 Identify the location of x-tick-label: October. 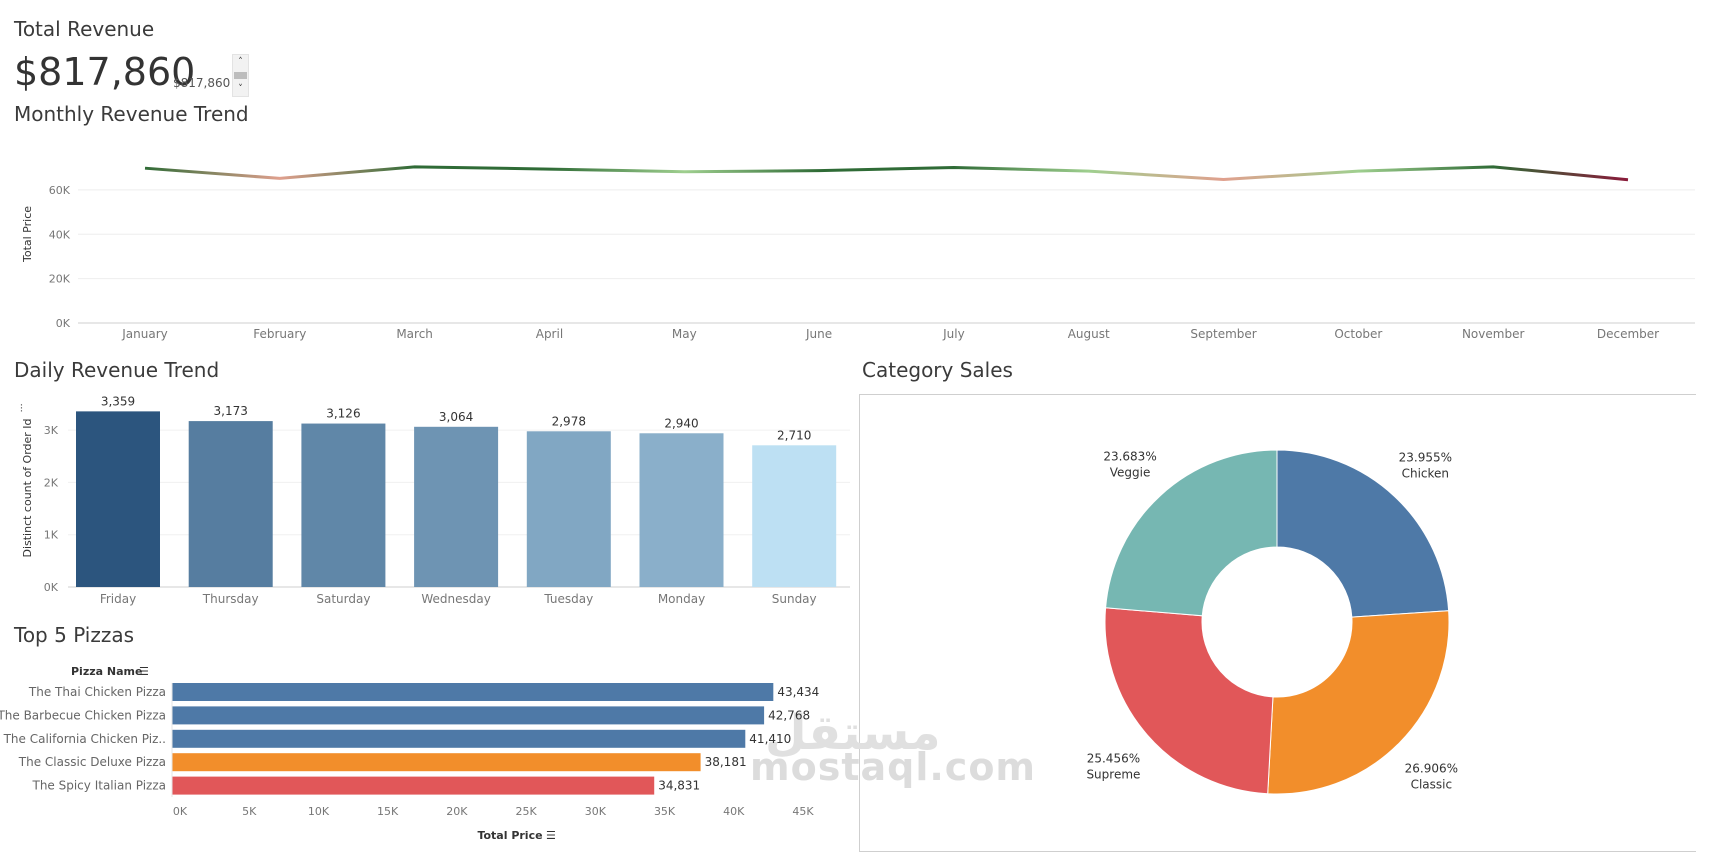
(1358, 334).